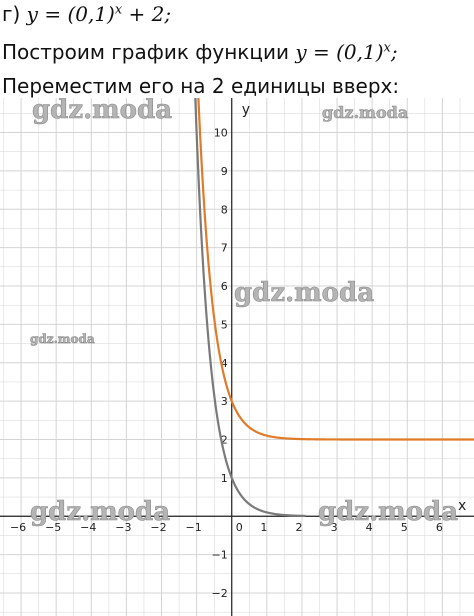 Image resolution: width=474 pixels, height=616 pixels. I want to click on x-tick-label: −5, so click(53, 527).